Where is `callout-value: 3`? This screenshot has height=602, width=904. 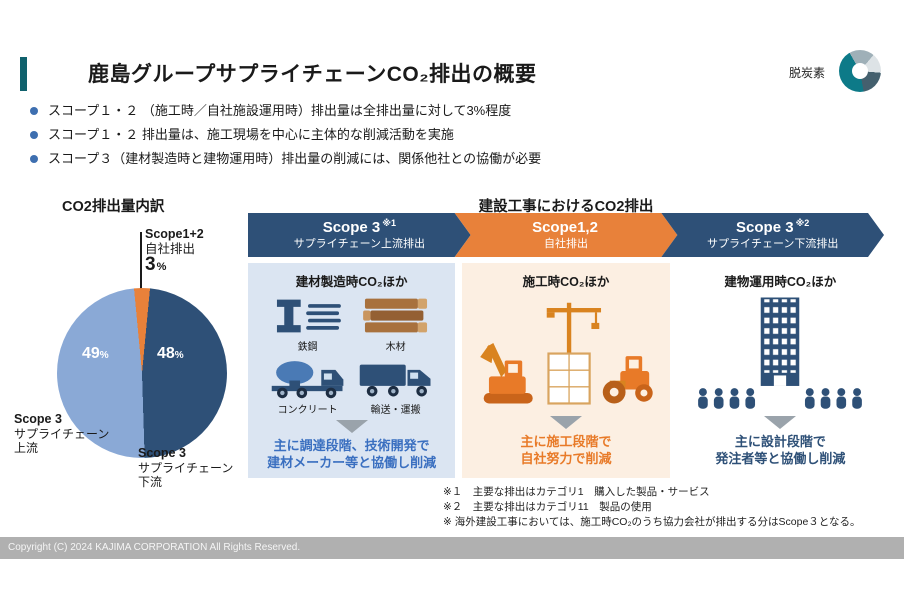
callout-value: 3 is located at coordinates (150, 264).